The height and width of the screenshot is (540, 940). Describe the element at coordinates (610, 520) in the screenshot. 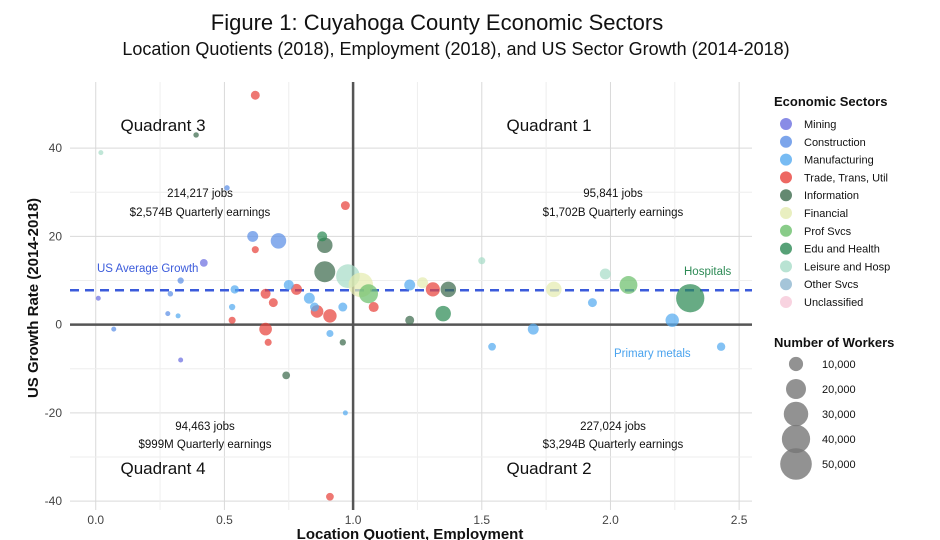

I see `x-tick-label: 2.0` at that location.